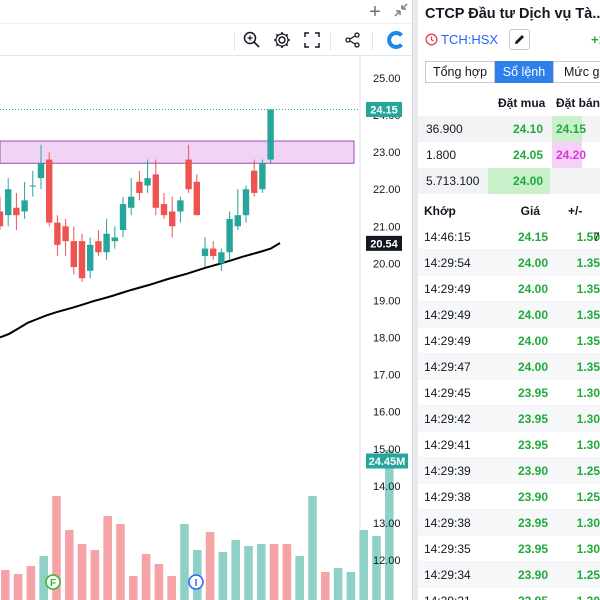 The height and width of the screenshot is (600, 600). I want to click on bid-header: Đặt mua, so click(522, 103).